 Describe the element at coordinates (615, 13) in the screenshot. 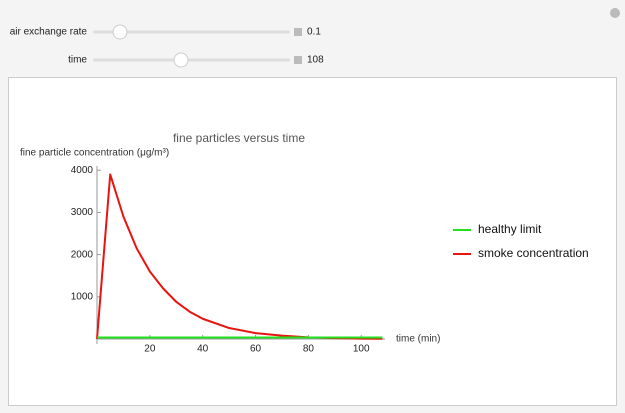

I see `options-button` at that location.